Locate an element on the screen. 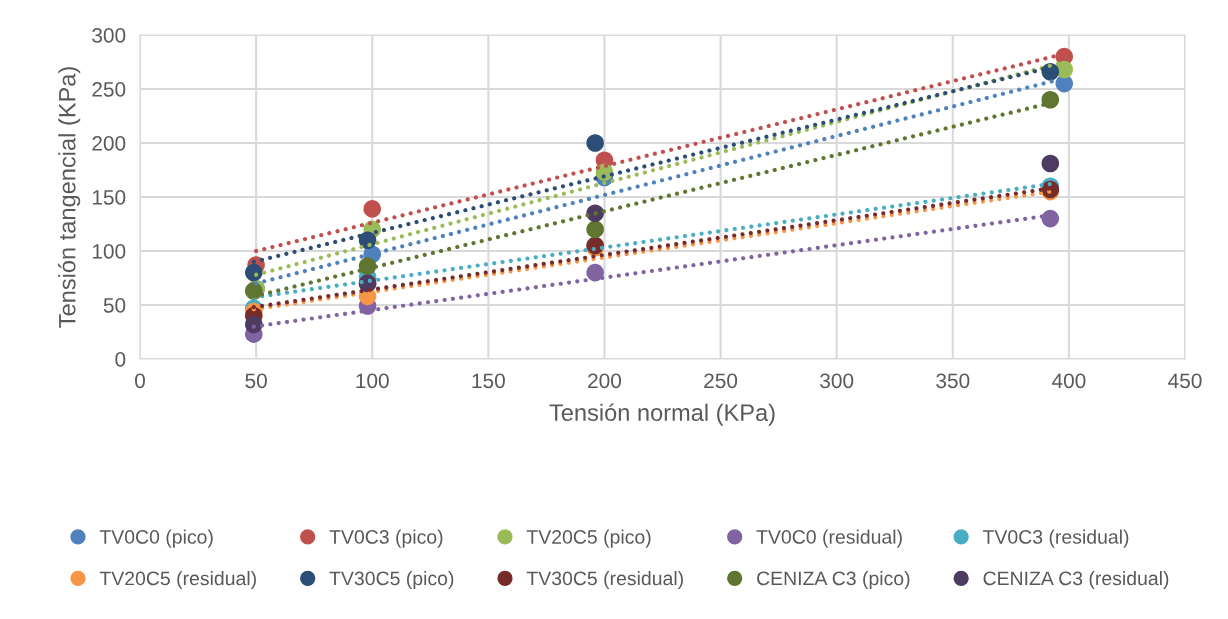 This screenshot has width=1228, height=619. x-tick-label: 400 is located at coordinates (1068, 381).